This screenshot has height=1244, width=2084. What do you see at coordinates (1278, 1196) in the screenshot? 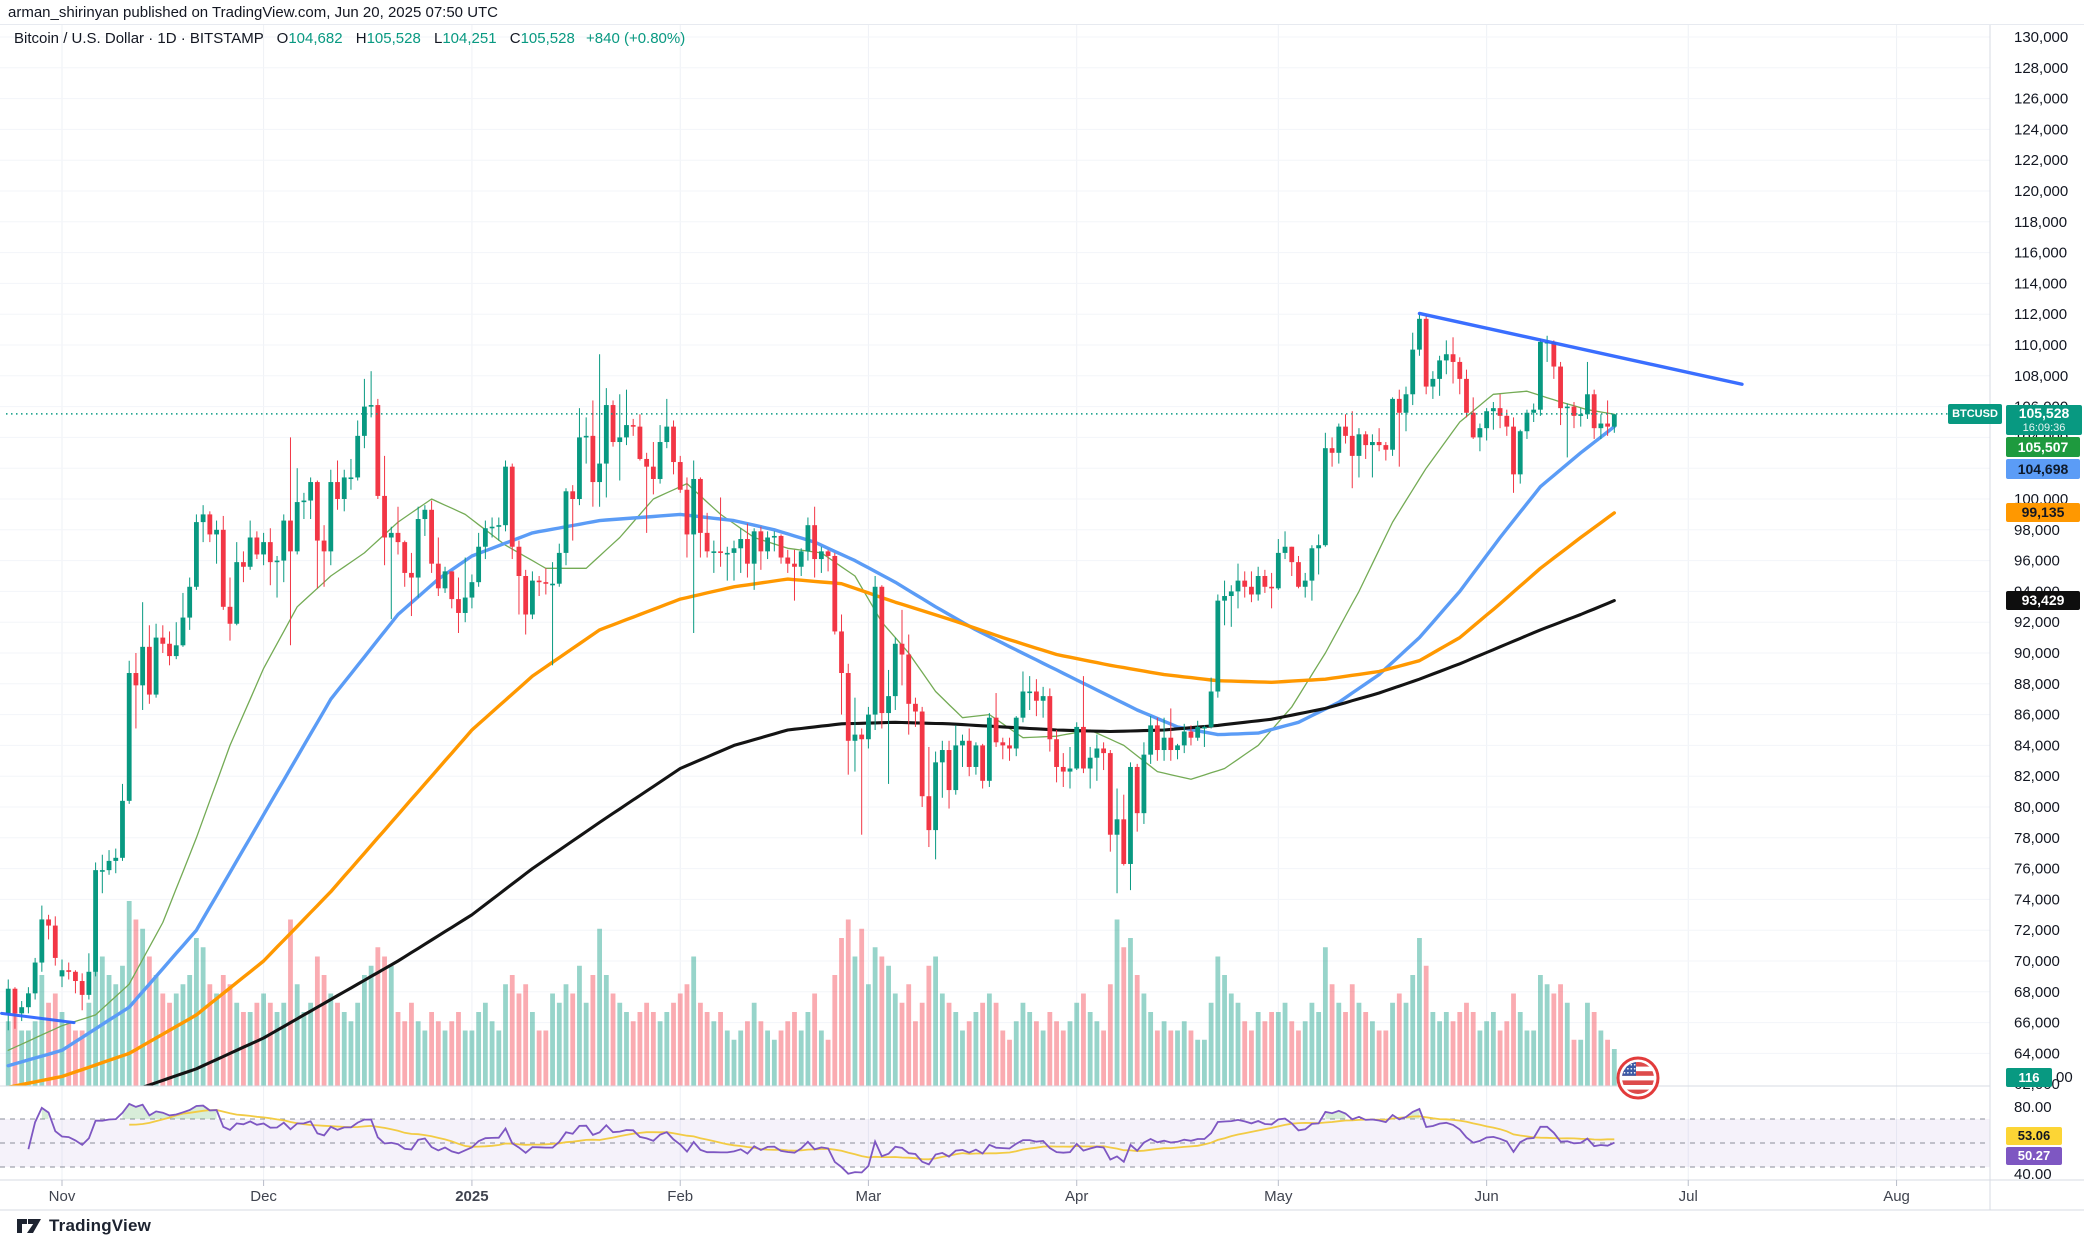
I see `time-axis-label: May` at bounding box center [1278, 1196].